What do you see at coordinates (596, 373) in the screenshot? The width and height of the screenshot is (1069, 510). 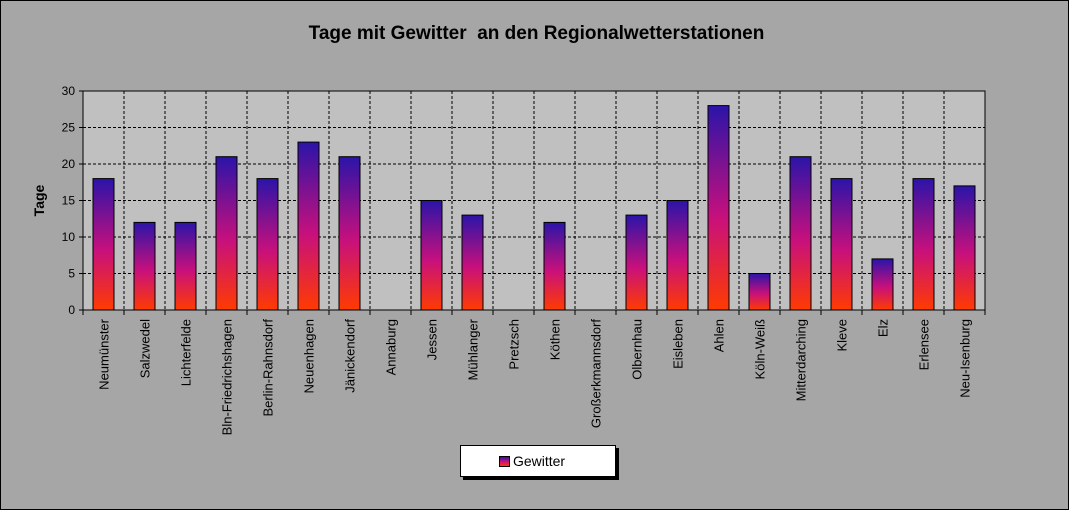 I see `x-tick-label: Großerkmannsdorf` at bounding box center [596, 373].